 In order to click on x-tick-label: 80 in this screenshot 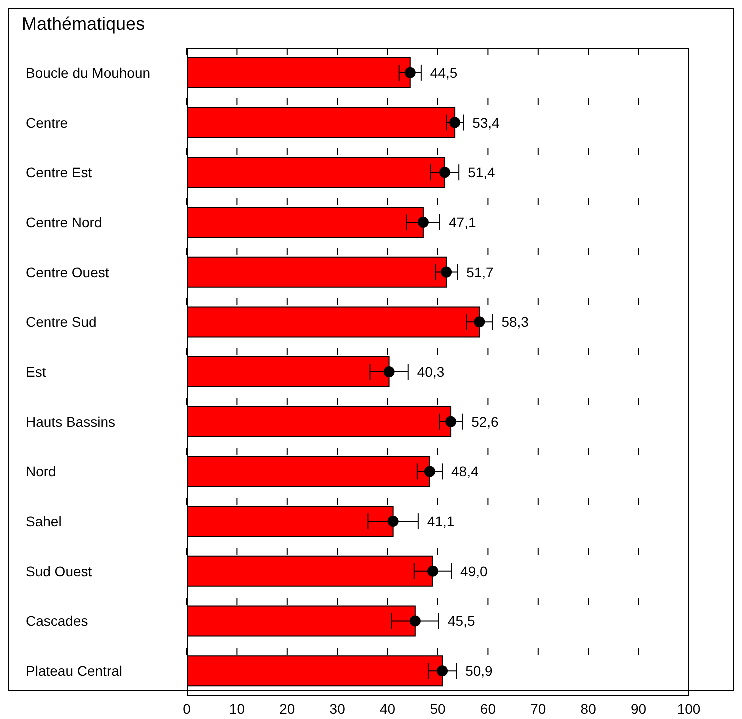, I will do `click(588, 708)`.